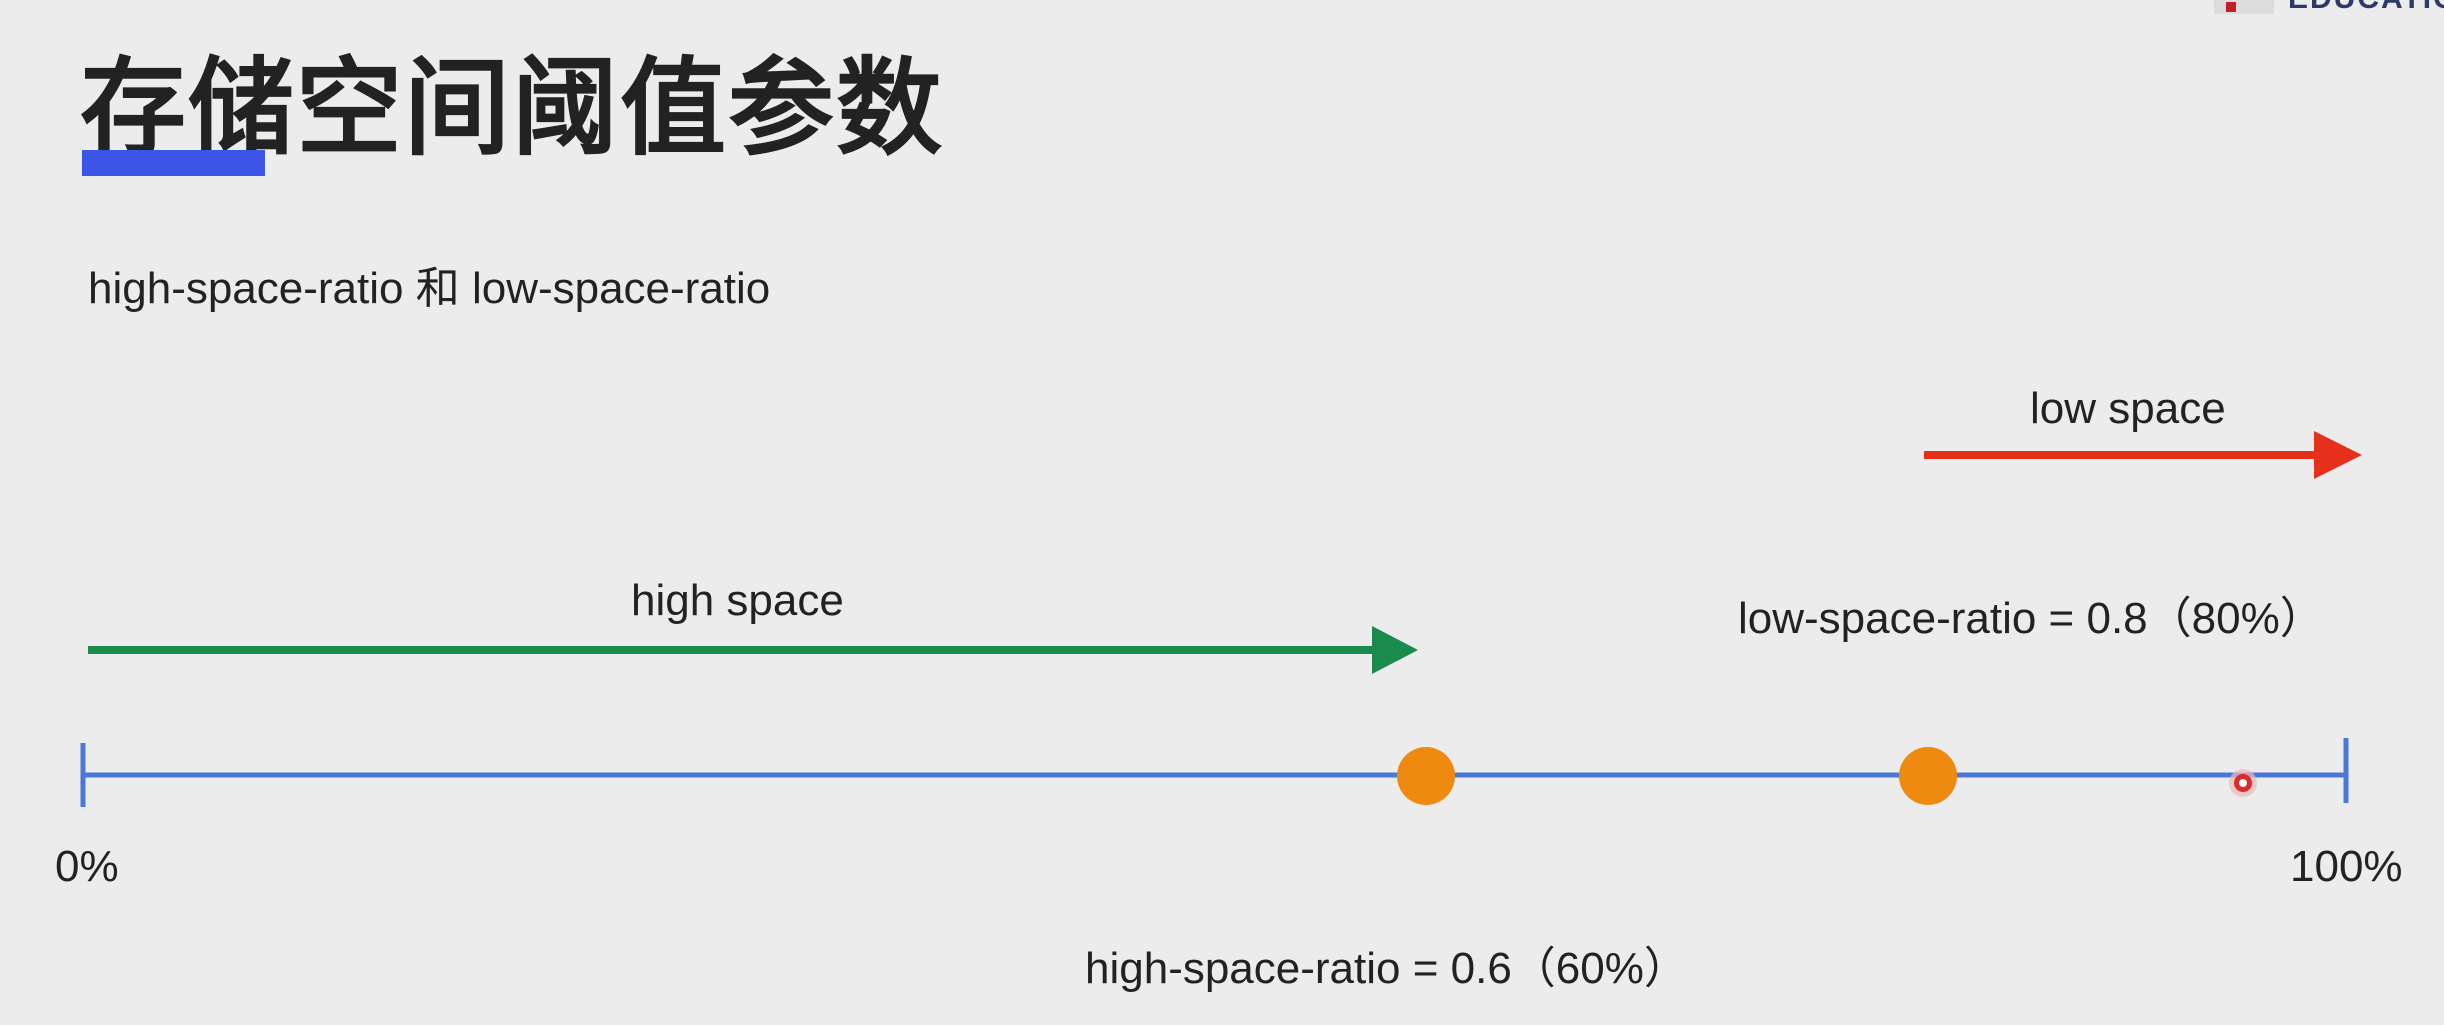 This screenshot has width=2444, height=1025. I want to click on education-logo: EDUCATION, so click(2329, 11).